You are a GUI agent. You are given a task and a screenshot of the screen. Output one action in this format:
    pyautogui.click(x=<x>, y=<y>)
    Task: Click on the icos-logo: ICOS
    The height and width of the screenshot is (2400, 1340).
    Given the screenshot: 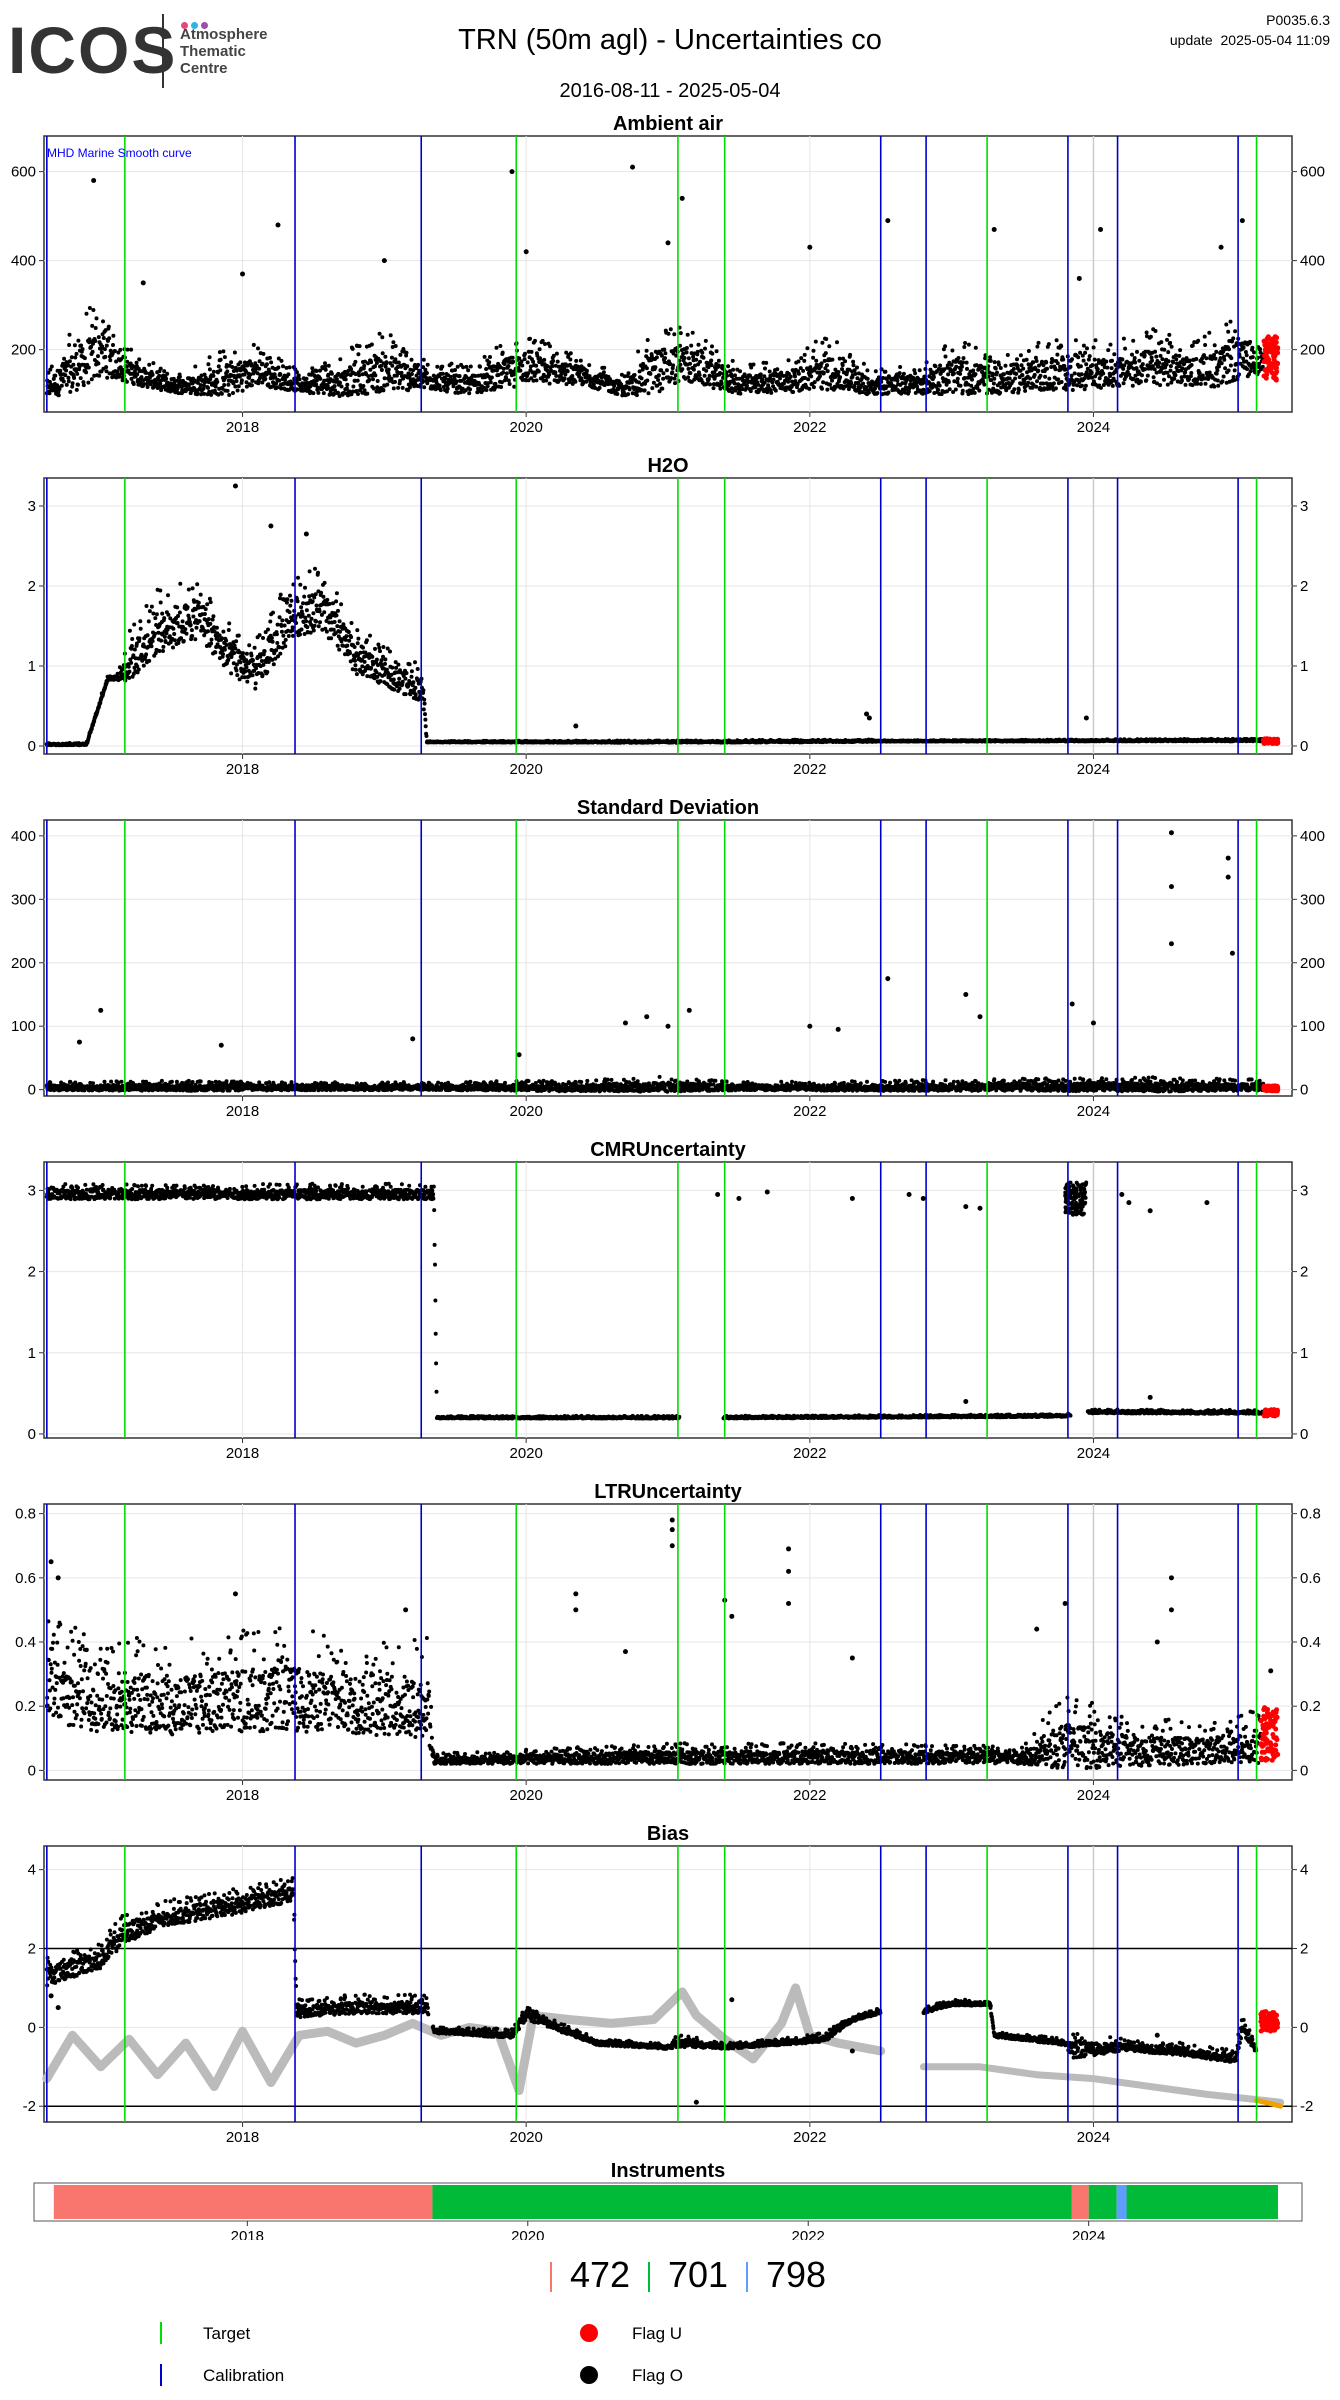 What is the action you would take?
    pyautogui.click(x=93, y=50)
    